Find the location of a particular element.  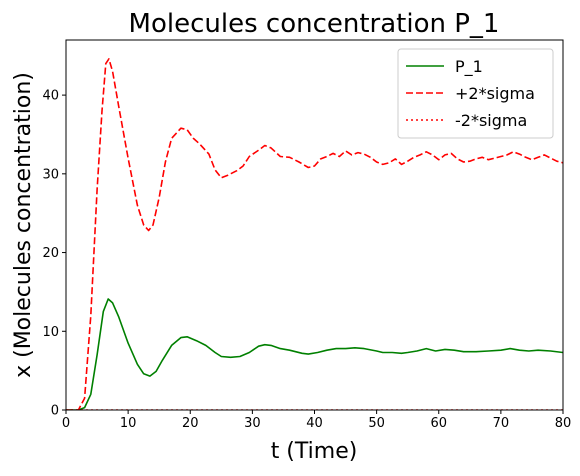

y-axis-label: x (Molecules concentration) is located at coordinates (23, 225).